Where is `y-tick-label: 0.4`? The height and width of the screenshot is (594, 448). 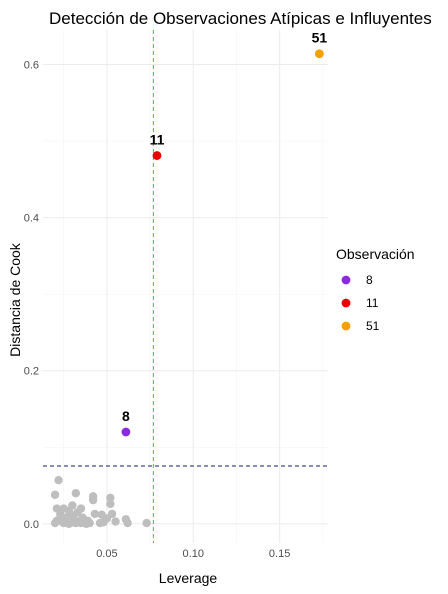
y-tick-label: 0.4 is located at coordinates (31, 219).